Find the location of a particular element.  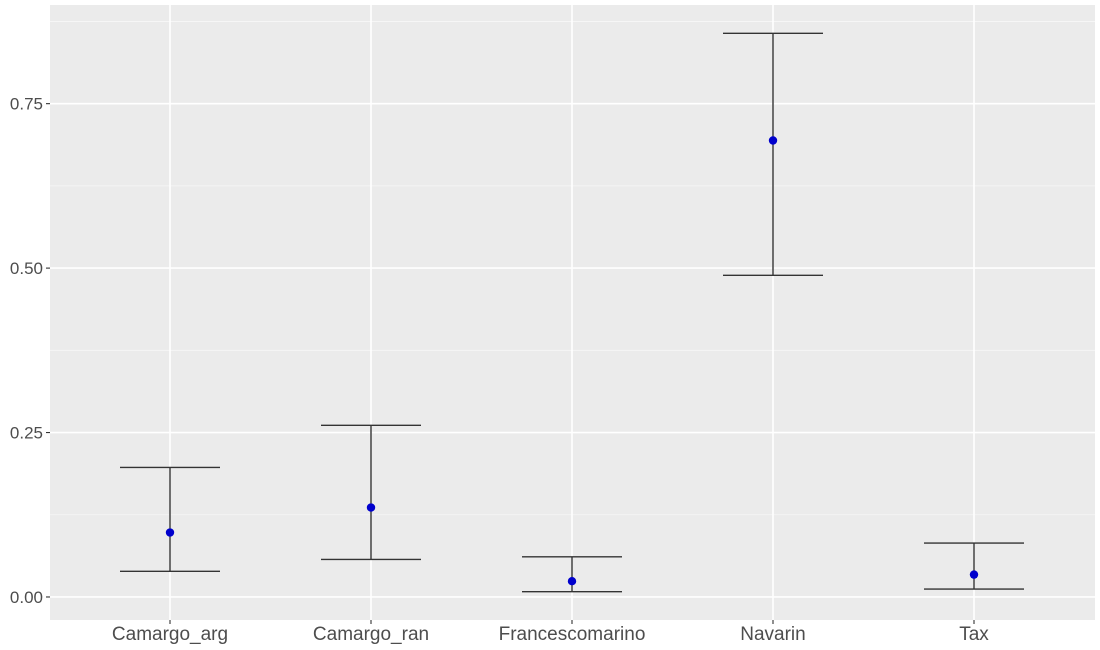

y-tick-label: 0.25 is located at coordinates (26, 433).